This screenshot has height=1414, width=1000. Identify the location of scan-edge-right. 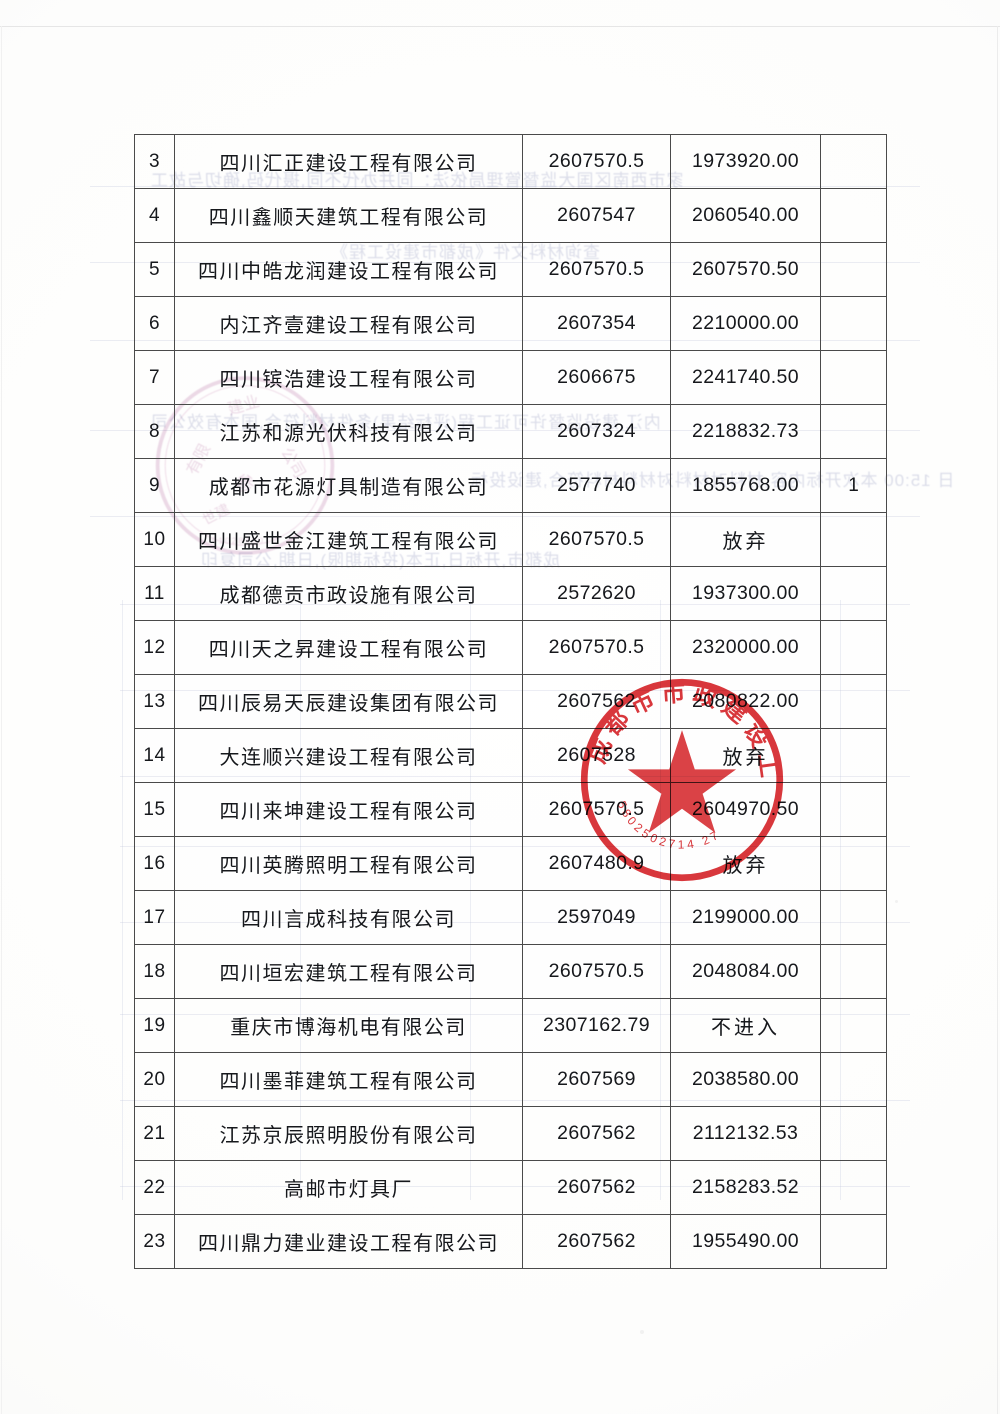
(997, 720).